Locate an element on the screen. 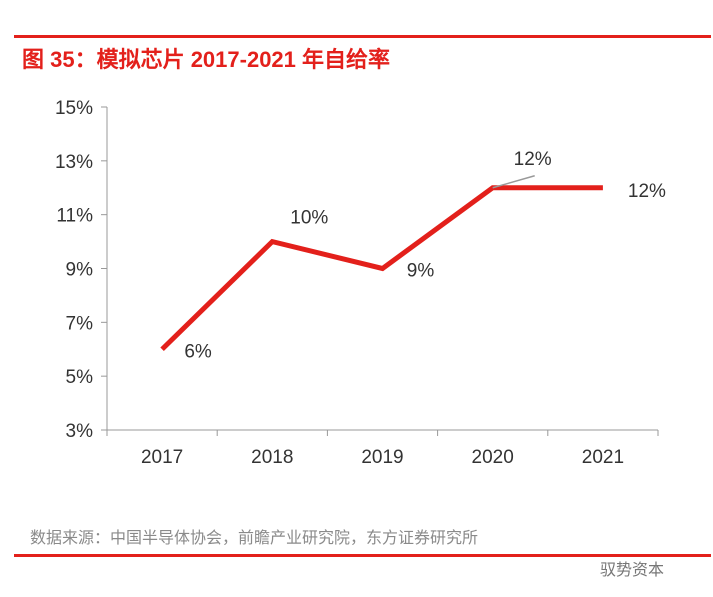  x-tick-label: 2019 is located at coordinates (382, 457).